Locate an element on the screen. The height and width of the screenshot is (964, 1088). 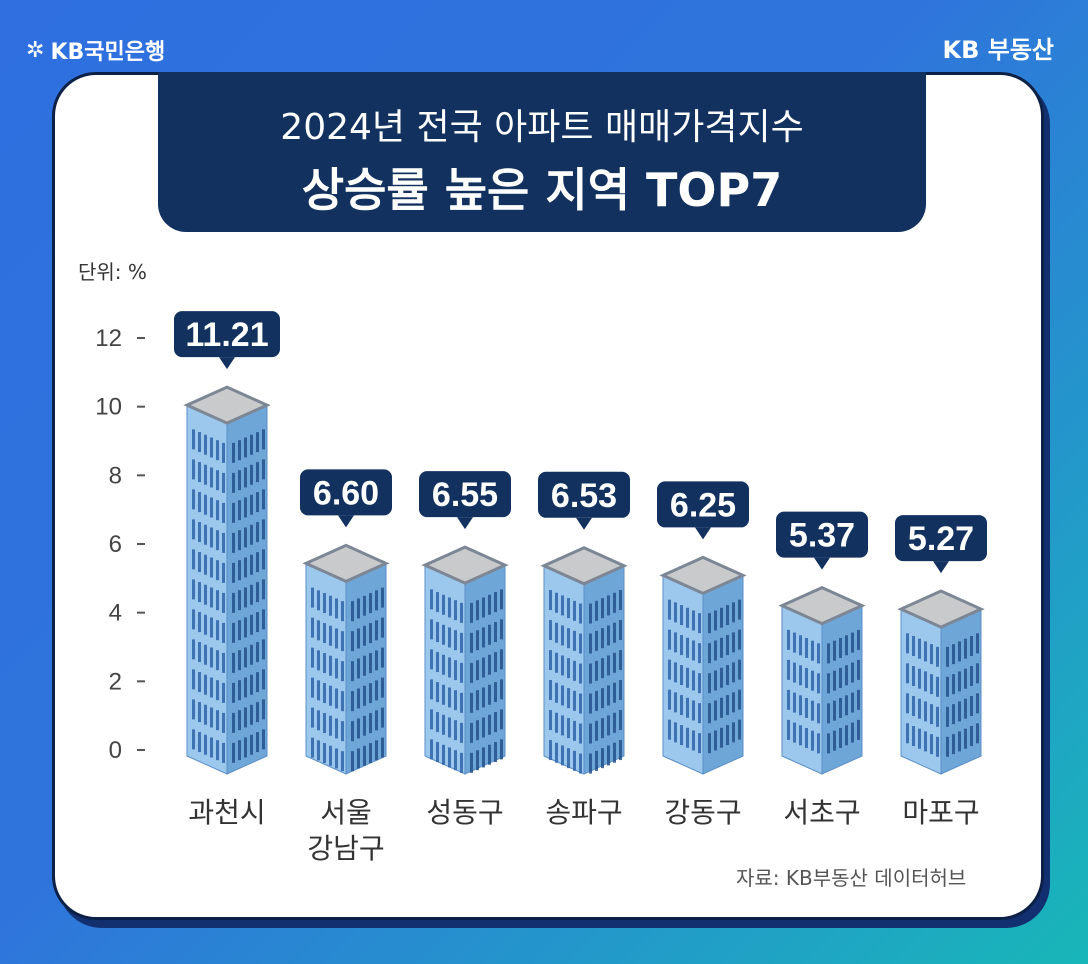
title-line-2: 상승률 높은 지역 TOP7 is located at coordinates (542, 190).